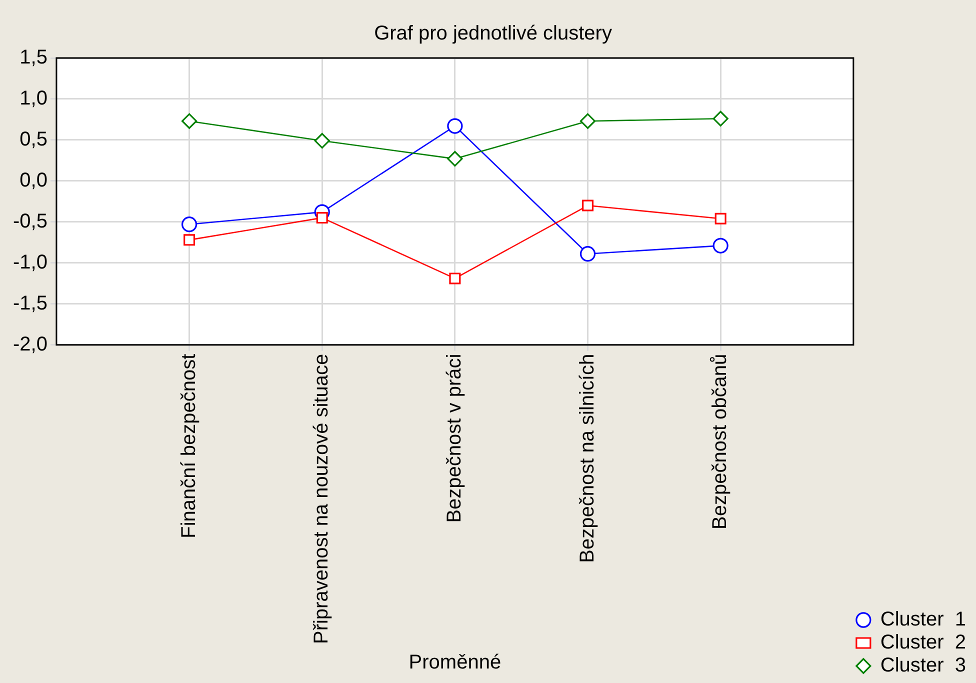 This screenshot has height=683, width=976. What do you see at coordinates (493, 33) in the screenshot?
I see `chart-title: Graf pro jednotlivé clustery` at bounding box center [493, 33].